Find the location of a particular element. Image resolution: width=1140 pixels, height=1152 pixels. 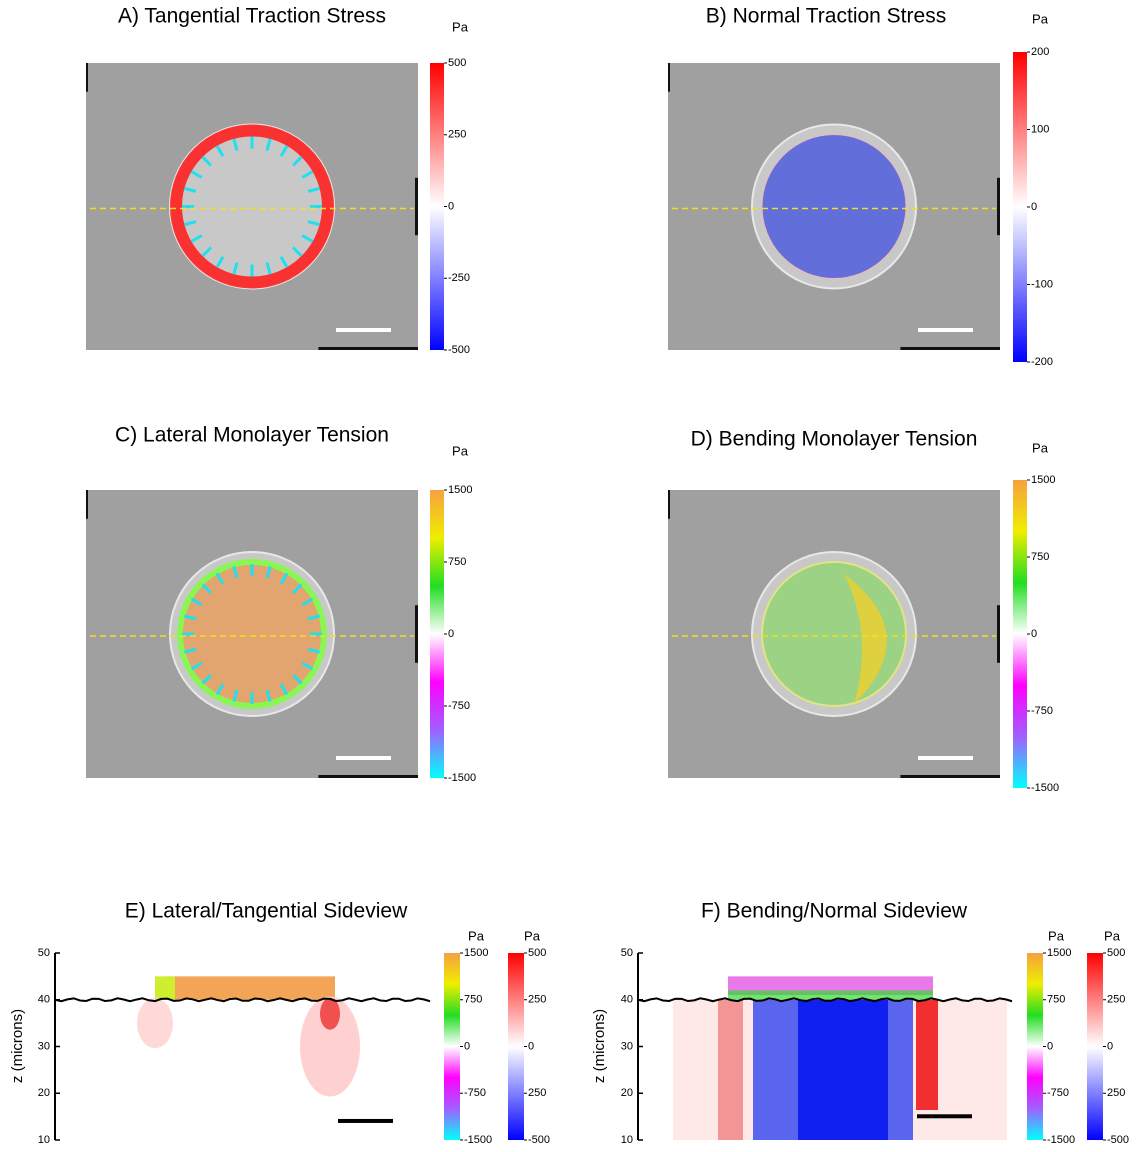

panel-title: C) Lateral Monolayer Tension is located at coordinates (252, 435).